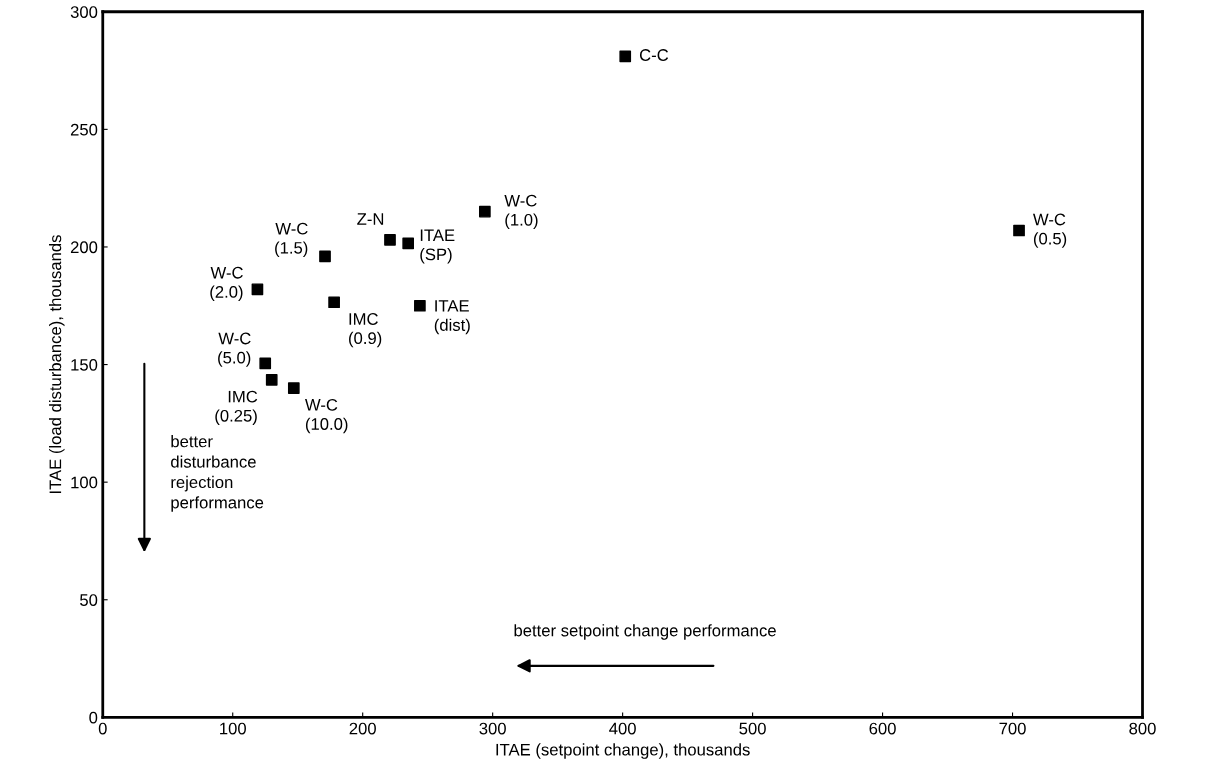 The width and height of the screenshot is (1209, 784). What do you see at coordinates (752, 728) in the screenshot?
I see `x-tick-label: 500` at bounding box center [752, 728].